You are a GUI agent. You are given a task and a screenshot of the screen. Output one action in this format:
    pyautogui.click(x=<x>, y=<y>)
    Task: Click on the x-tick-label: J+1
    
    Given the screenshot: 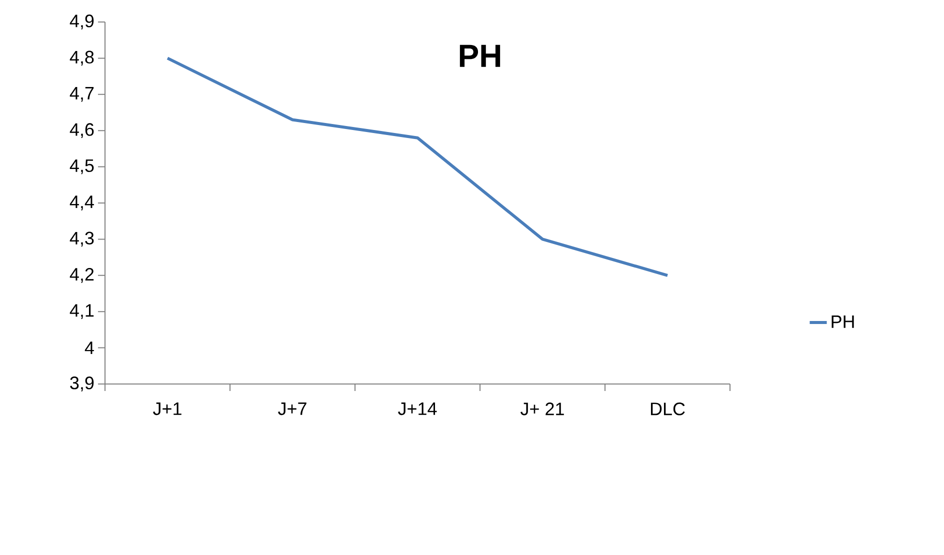 What is the action you would take?
    pyautogui.click(x=167, y=409)
    